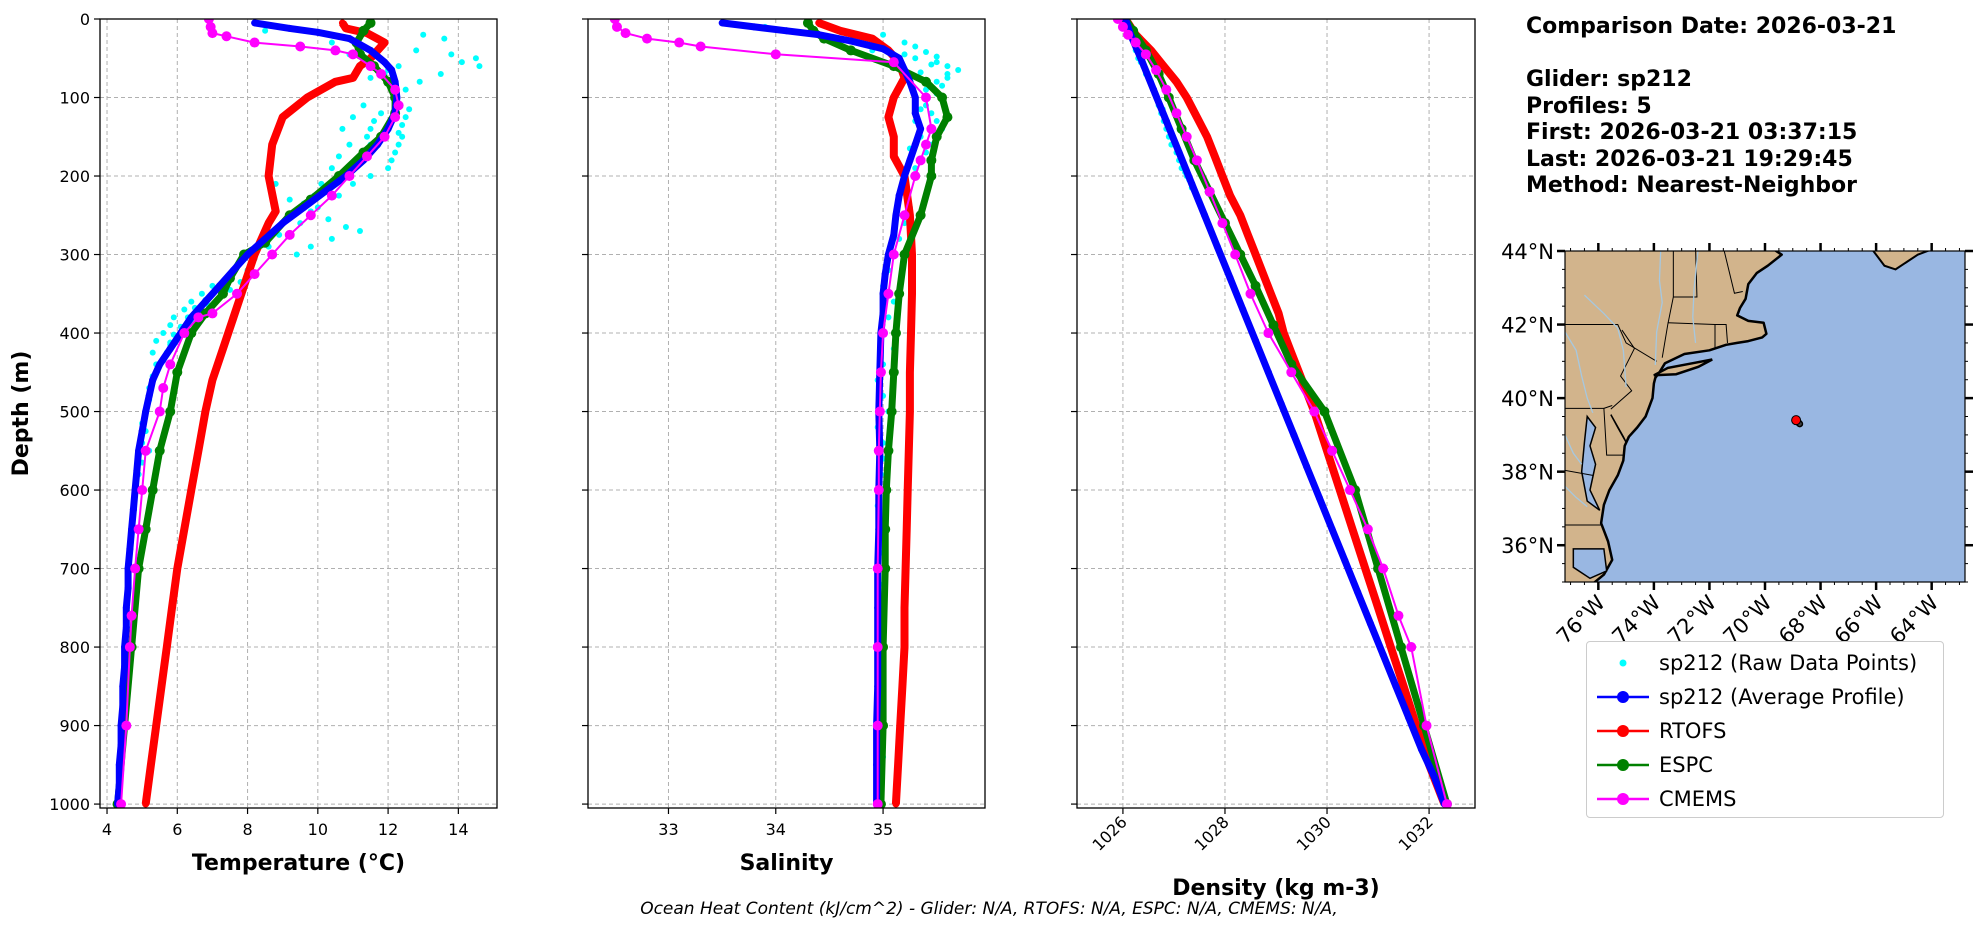 The image size is (1978, 934). I want to click on chesapeake-bay, so click(1590, 462).